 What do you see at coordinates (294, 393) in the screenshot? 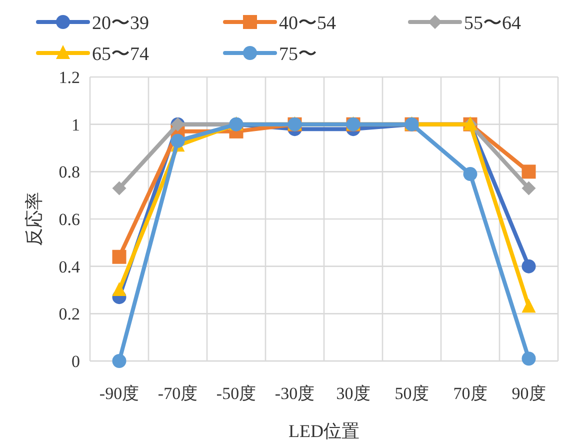
I see `x-tick-label: -30度` at bounding box center [294, 393].